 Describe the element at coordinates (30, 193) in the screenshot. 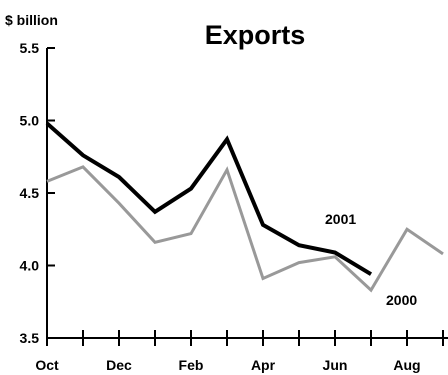

I see `y-tick-label: 4.5` at that location.